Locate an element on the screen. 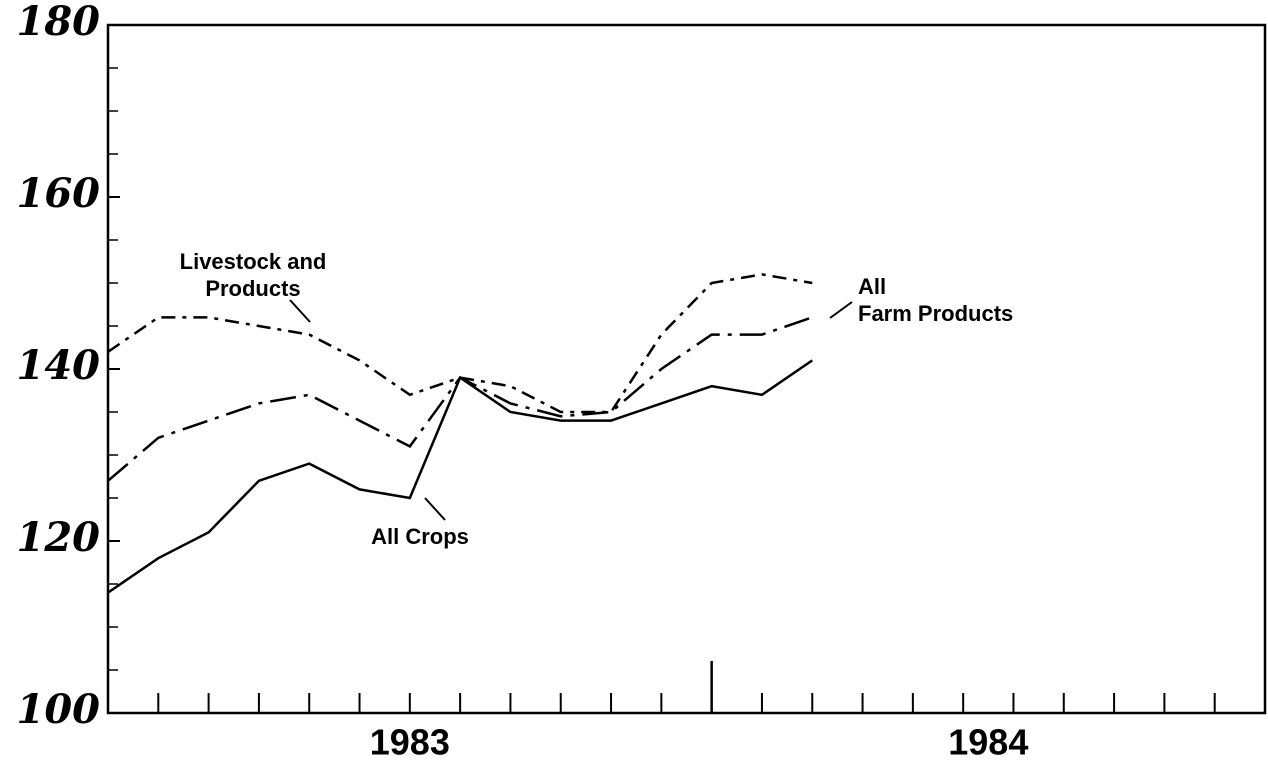 This screenshot has width=1268, height=763. annotation: Livestock and is located at coordinates (253, 261).